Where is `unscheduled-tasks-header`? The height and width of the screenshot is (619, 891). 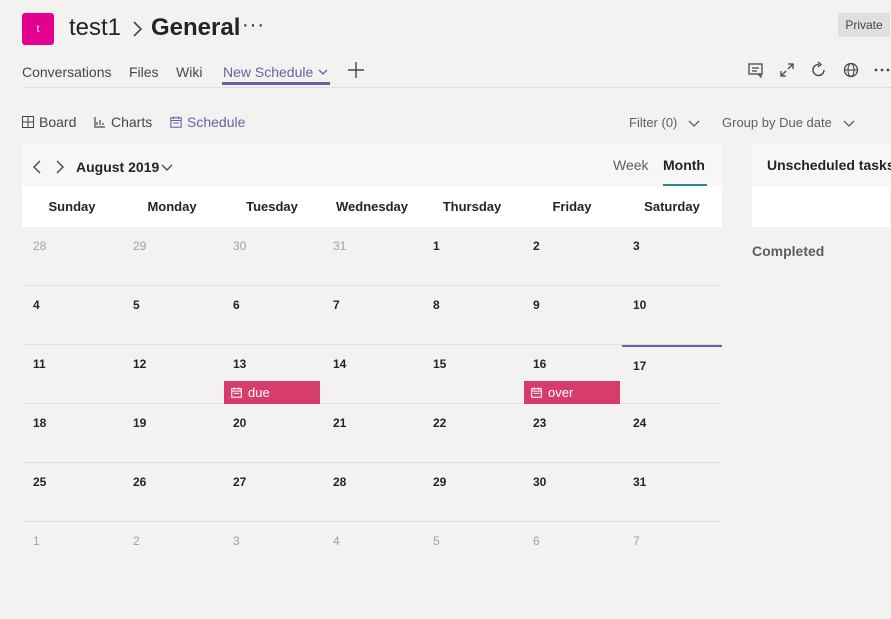
unscheduled-tasks-header is located at coordinates (821, 165).